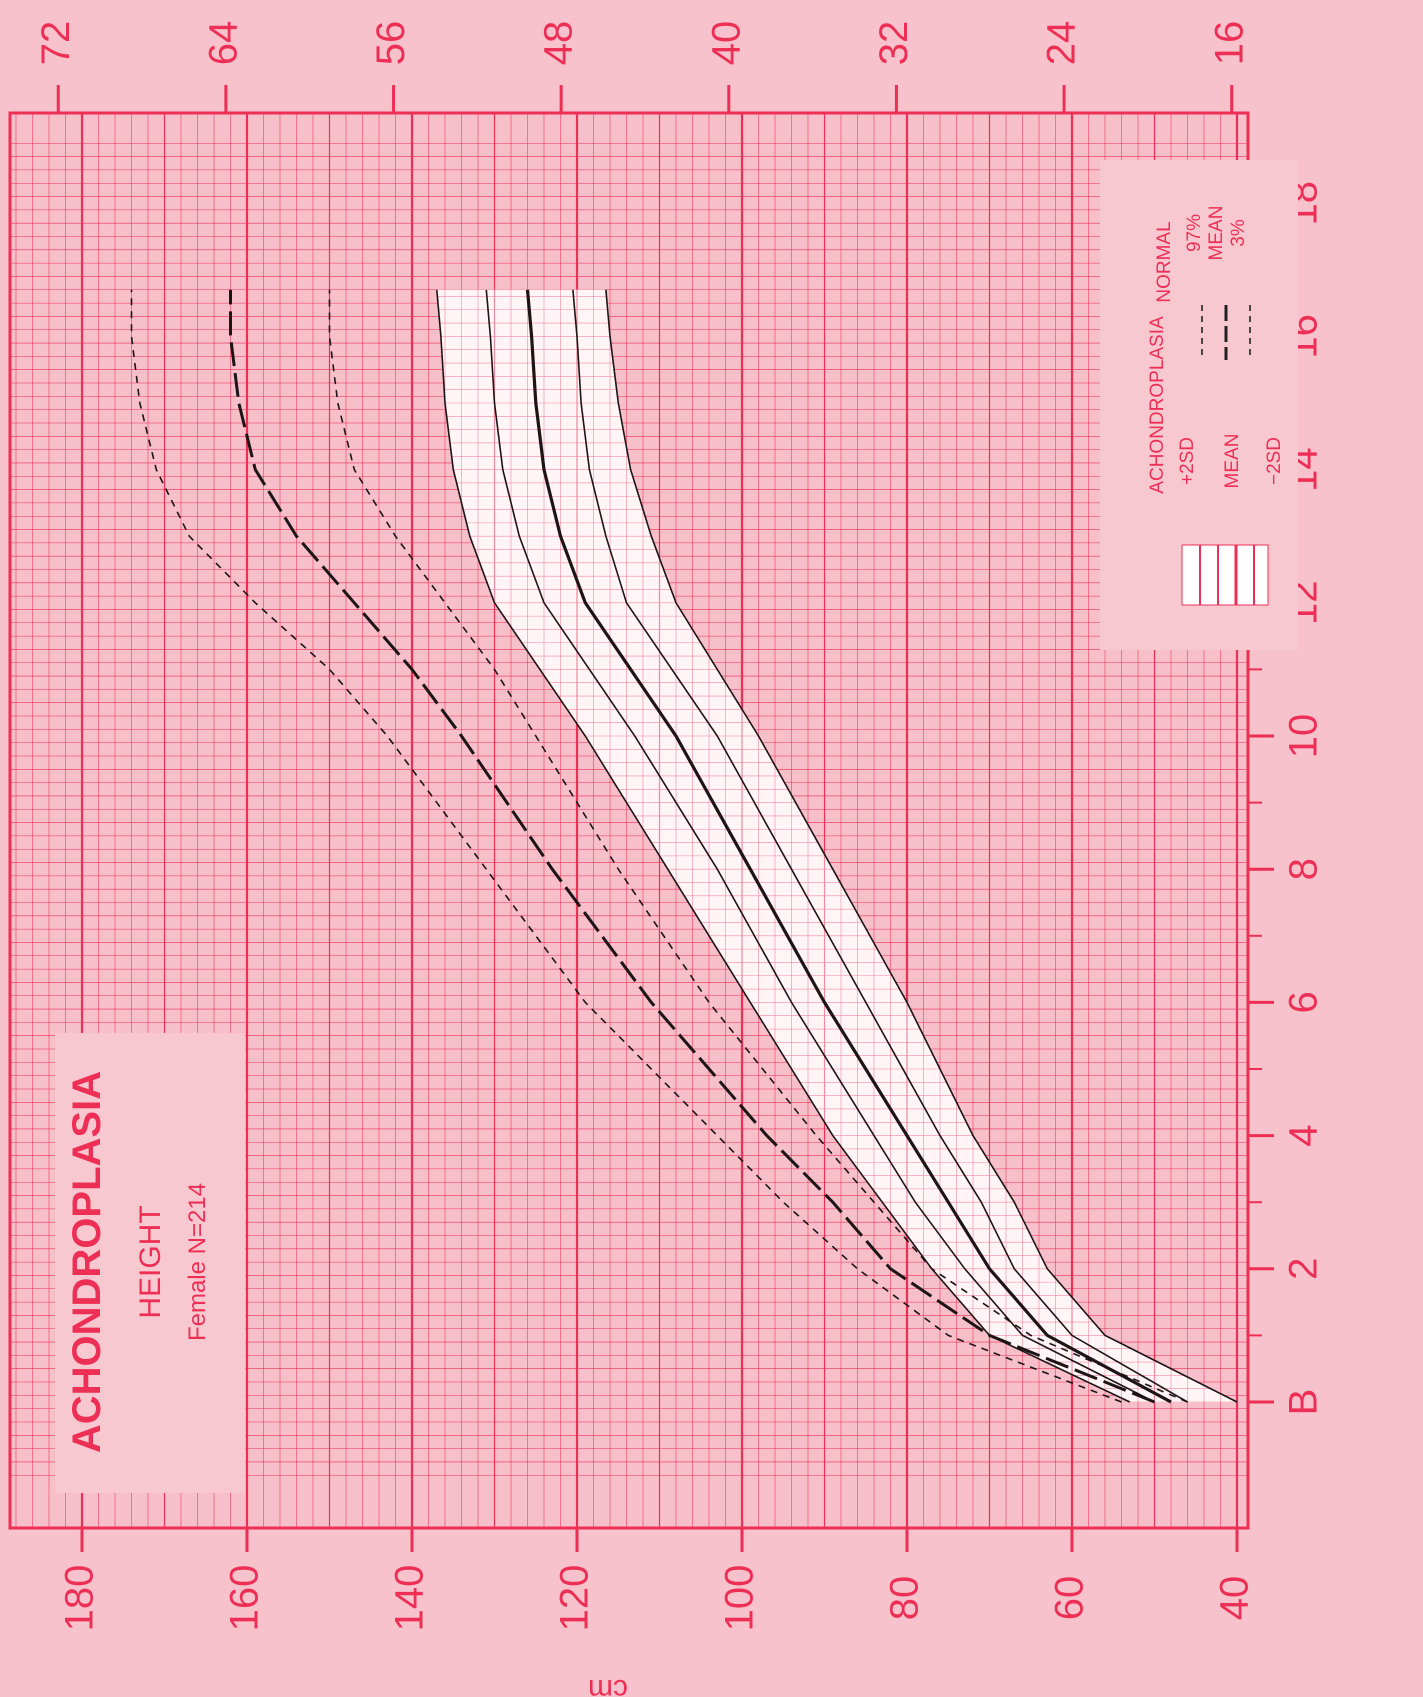  I want to click on age-tick-label: 2, so click(1304, 1269).